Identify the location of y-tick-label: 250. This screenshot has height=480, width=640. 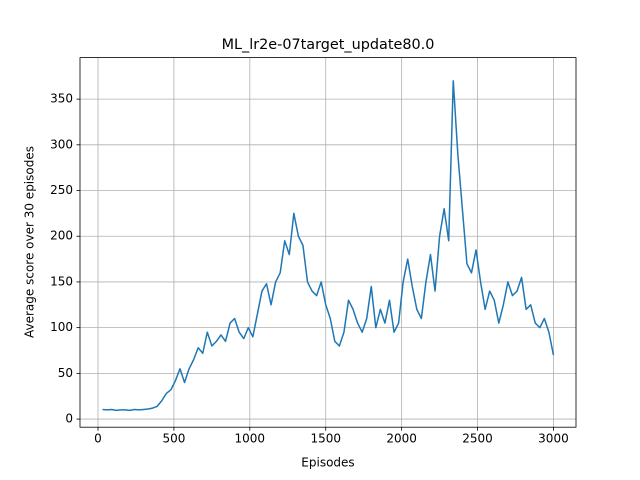
(61, 190).